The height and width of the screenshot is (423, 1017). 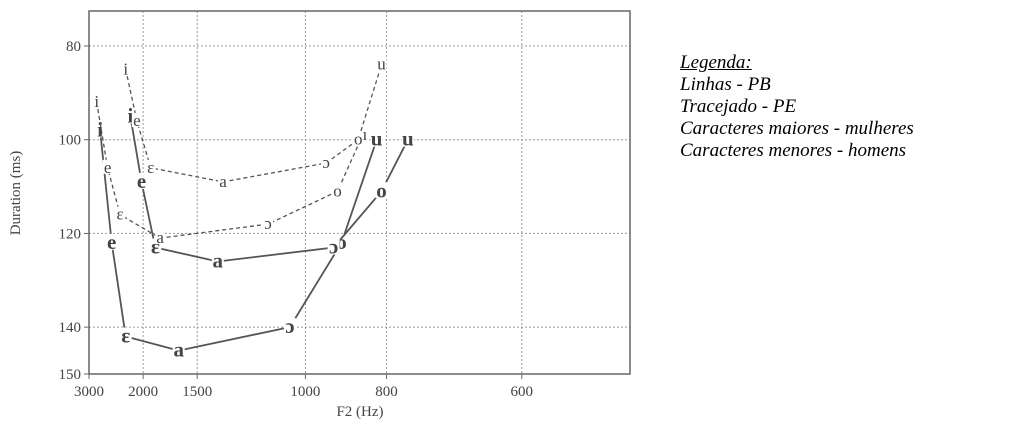 What do you see at coordinates (359, 412) in the screenshot?
I see `x-axis-title: F2 (Hz)` at bounding box center [359, 412].